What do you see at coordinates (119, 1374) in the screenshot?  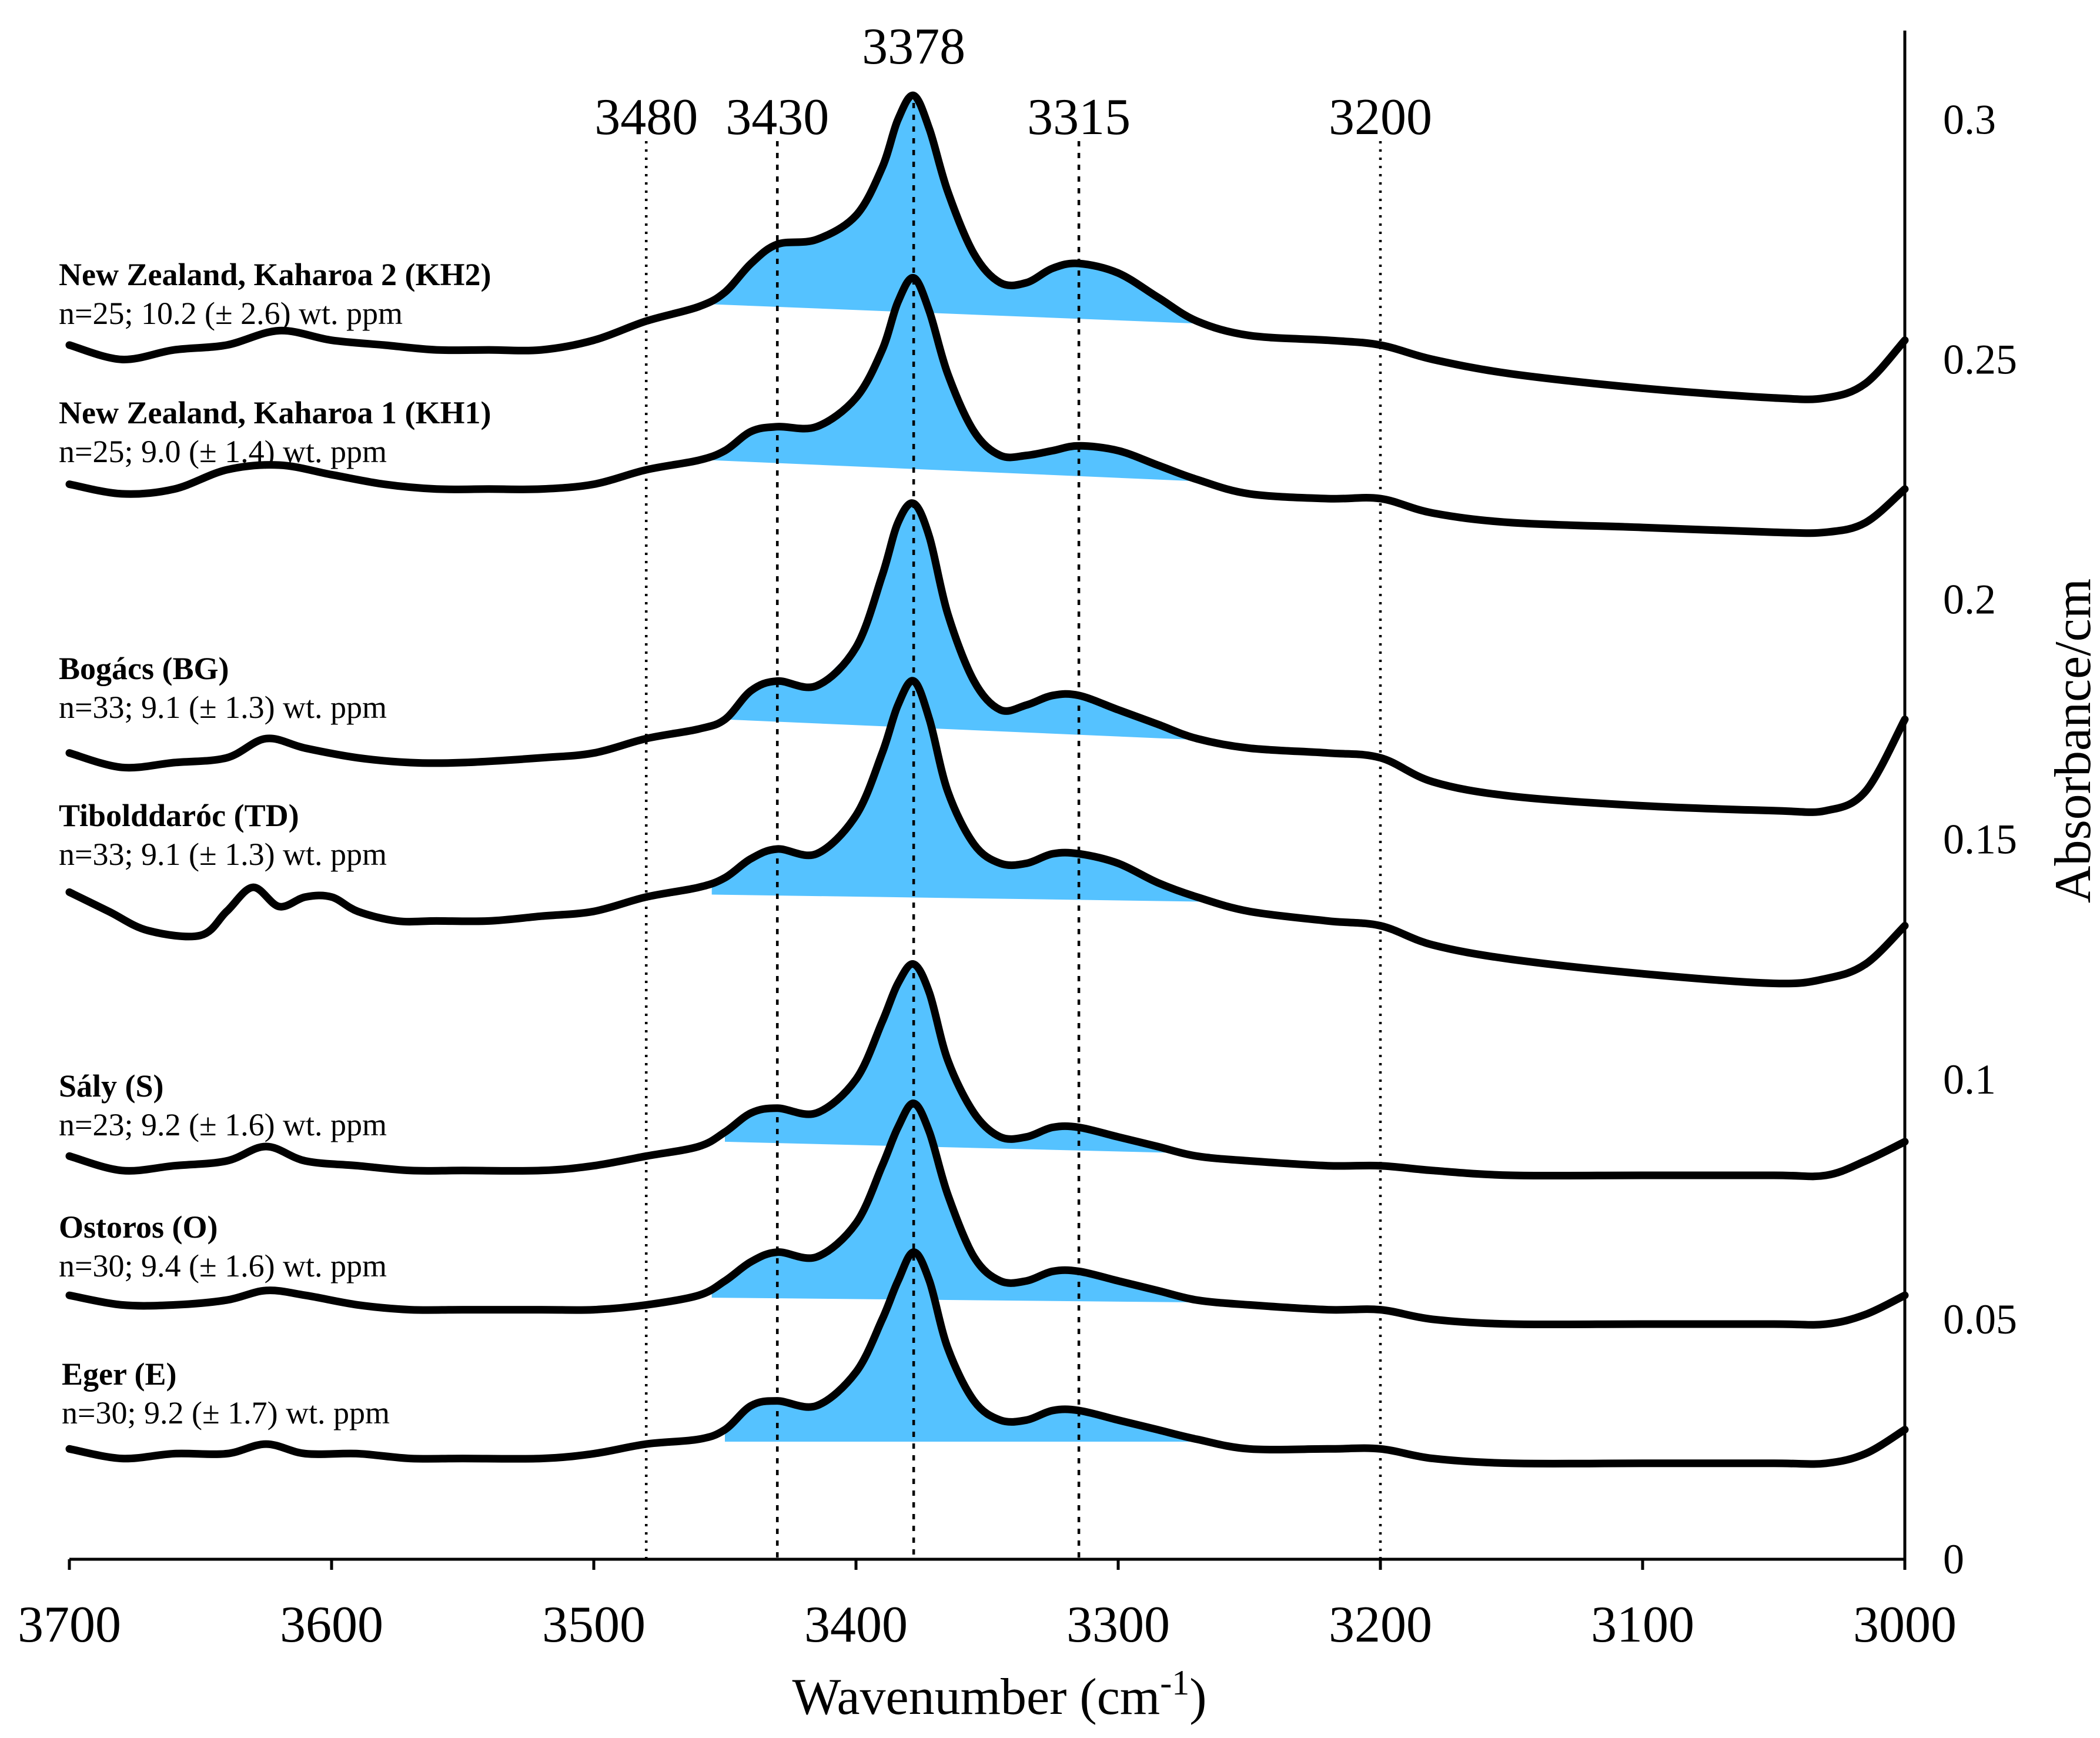 I see `sample-name-label: Eger (E)` at bounding box center [119, 1374].